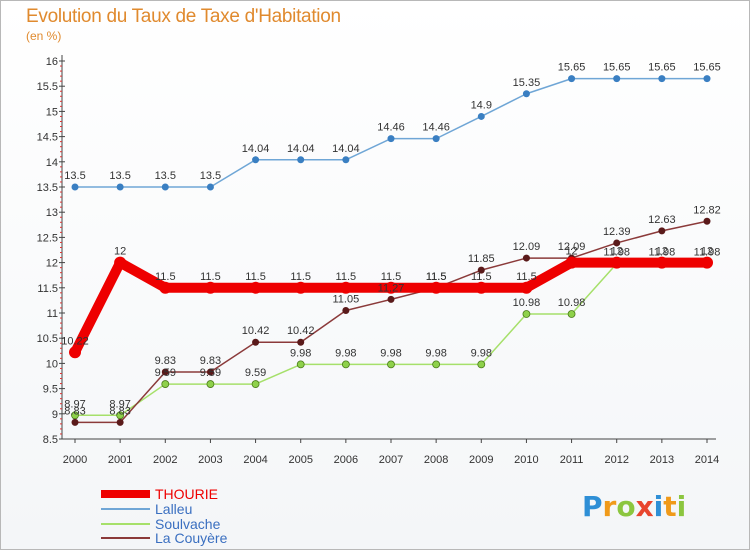 This screenshot has height=550, width=750. I want to click on data-label: 8.83, so click(74, 411).